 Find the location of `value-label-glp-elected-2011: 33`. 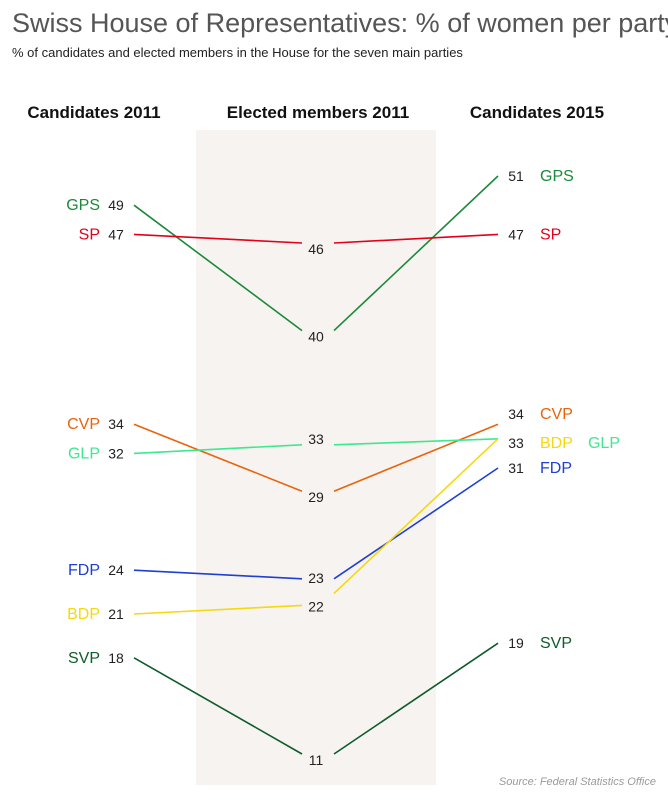

value-label-glp-elected-2011: 33 is located at coordinates (316, 439).